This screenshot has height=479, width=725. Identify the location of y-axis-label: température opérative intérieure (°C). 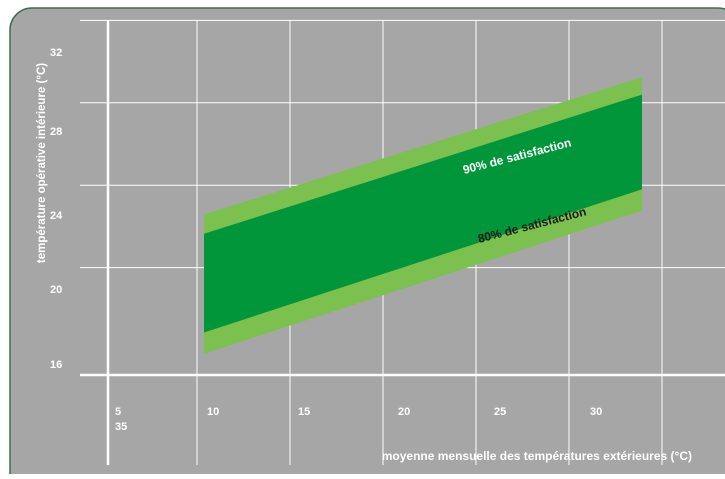
(42, 163).